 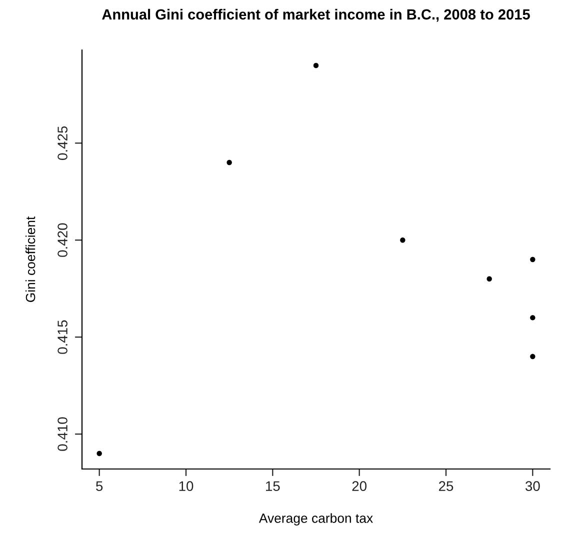 I want to click on x-tick-label: 10, so click(x=186, y=486).